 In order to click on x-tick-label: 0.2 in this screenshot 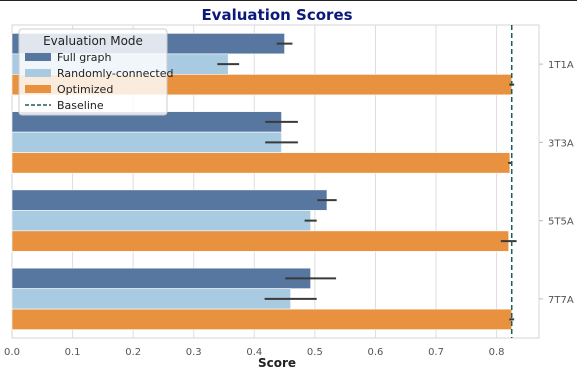, I will do `click(133, 352)`.